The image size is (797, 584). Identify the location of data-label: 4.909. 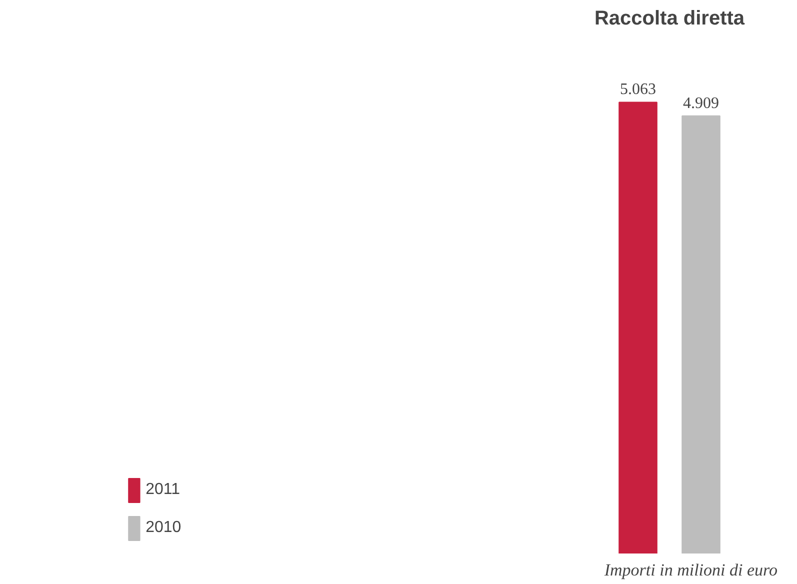
(701, 103).